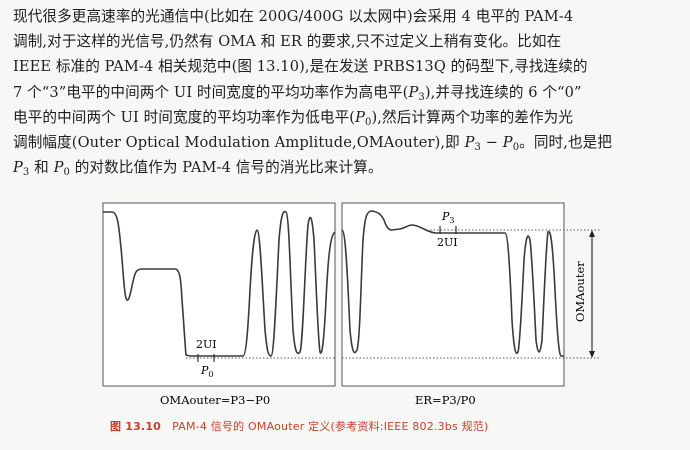 The width and height of the screenshot is (690, 450). I want to click on right-formula: ER=P3/P0, so click(445, 400).